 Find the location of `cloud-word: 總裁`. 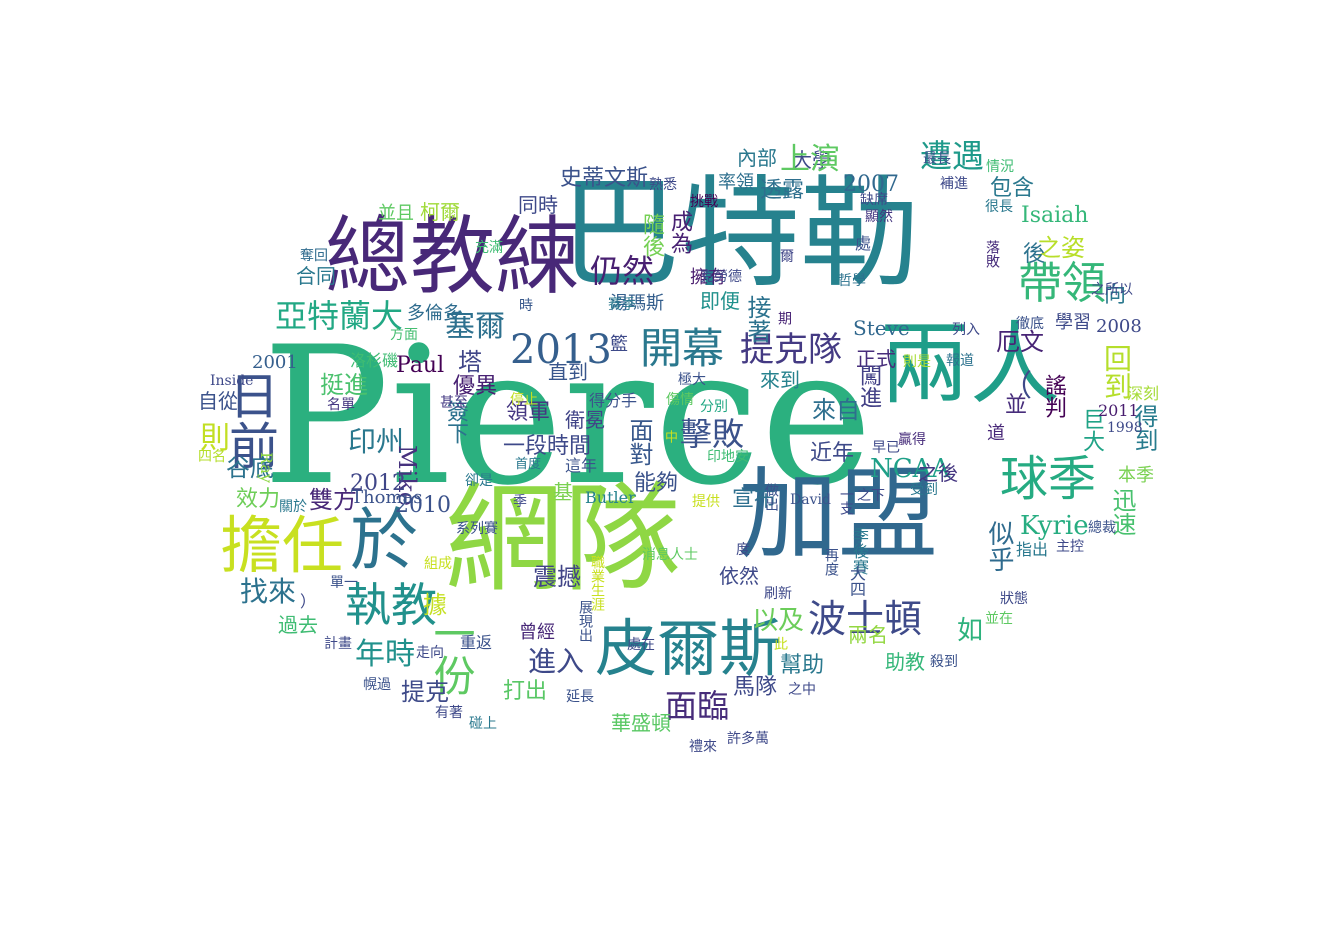

cloud-word: 總裁 is located at coordinates (1102, 528).